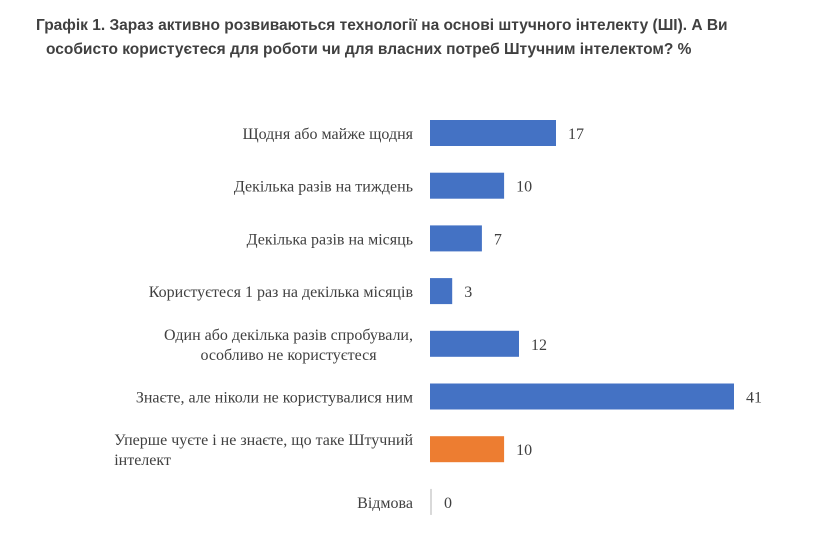  I want to click on category-label-5-line-1: Один або декілька разів спробували,, so click(288, 335).